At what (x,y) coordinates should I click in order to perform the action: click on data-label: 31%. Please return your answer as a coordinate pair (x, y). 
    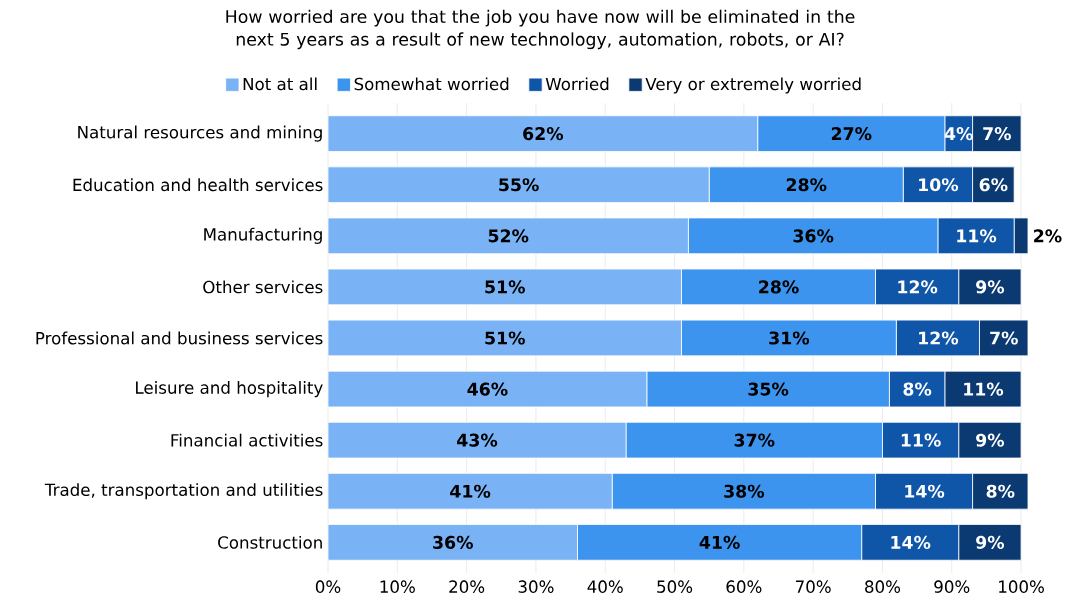
    Looking at the image, I should click on (789, 338).